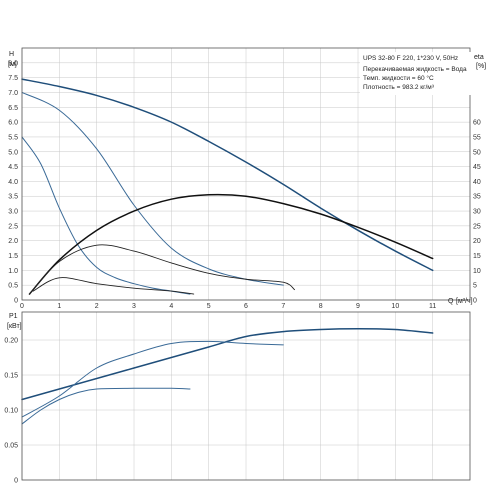  Describe the element at coordinates (395, 306) in the screenshot. I see `x-tick-label: 10` at that location.